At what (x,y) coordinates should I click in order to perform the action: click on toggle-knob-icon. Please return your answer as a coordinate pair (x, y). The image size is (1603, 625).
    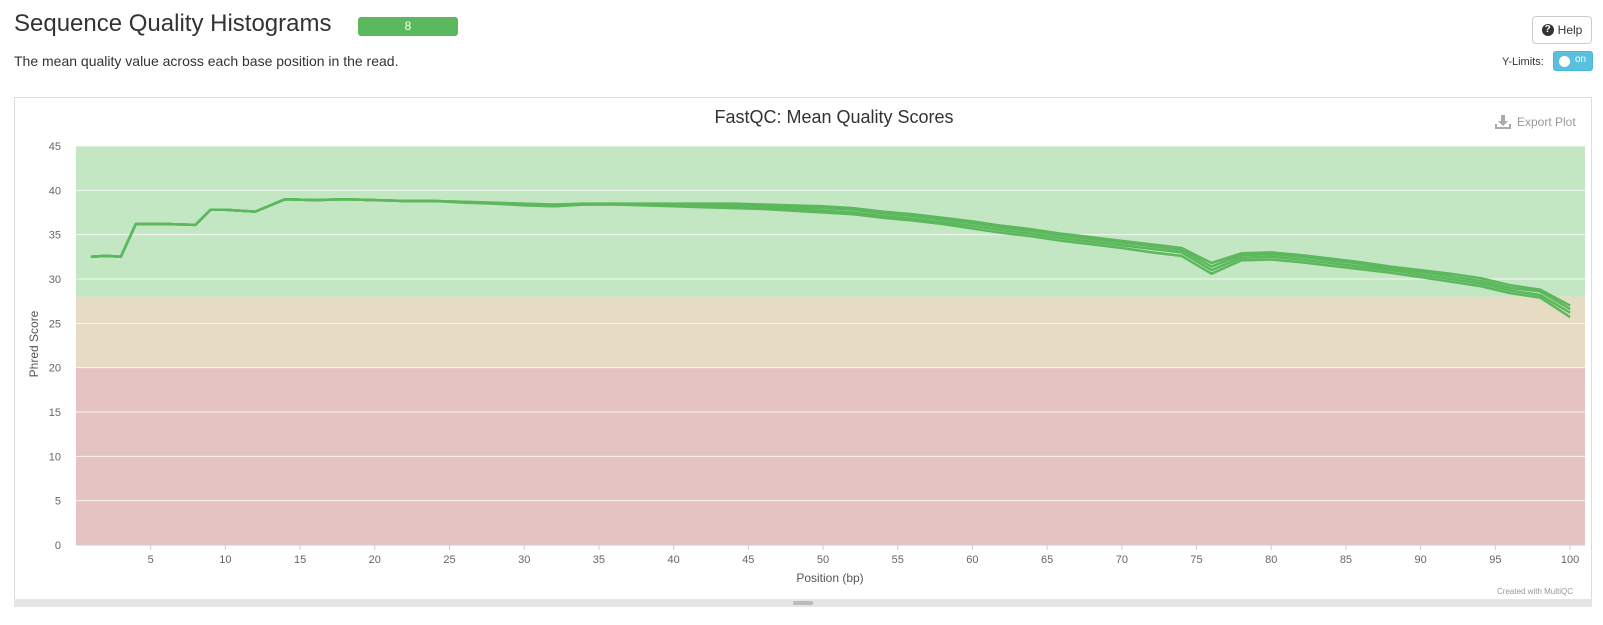
    Looking at the image, I should click on (1564, 61).